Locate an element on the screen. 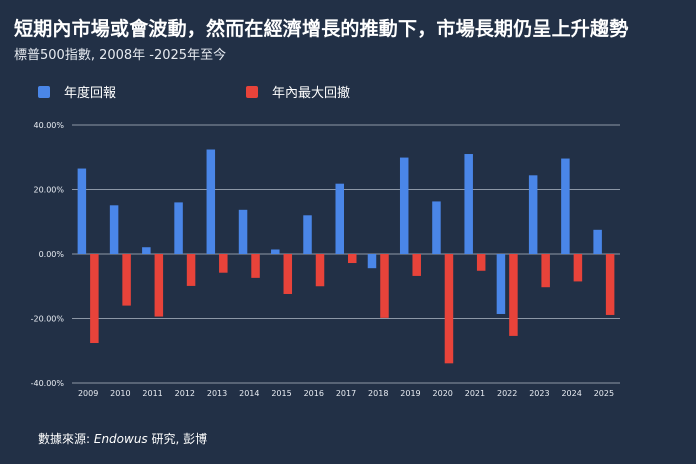 This screenshot has height=464, width=696. bar-max-drawdown-2018 is located at coordinates (384, 286).